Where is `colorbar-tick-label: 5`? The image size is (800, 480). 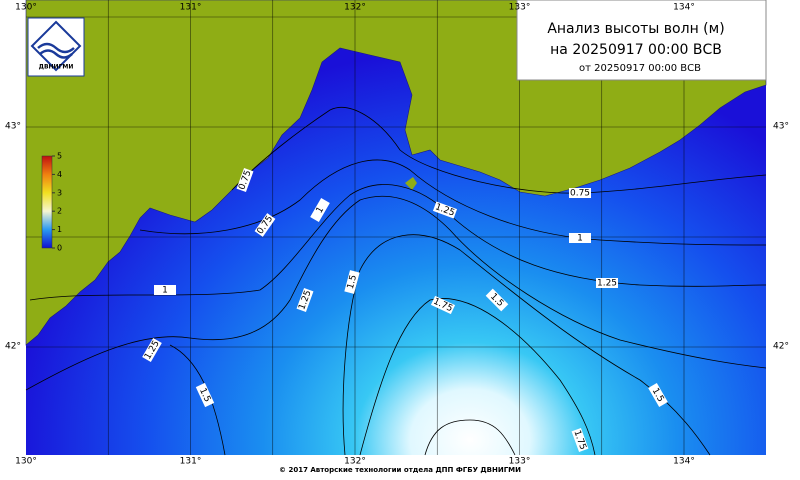
colorbar-tick-label: 5 is located at coordinates (59, 156).